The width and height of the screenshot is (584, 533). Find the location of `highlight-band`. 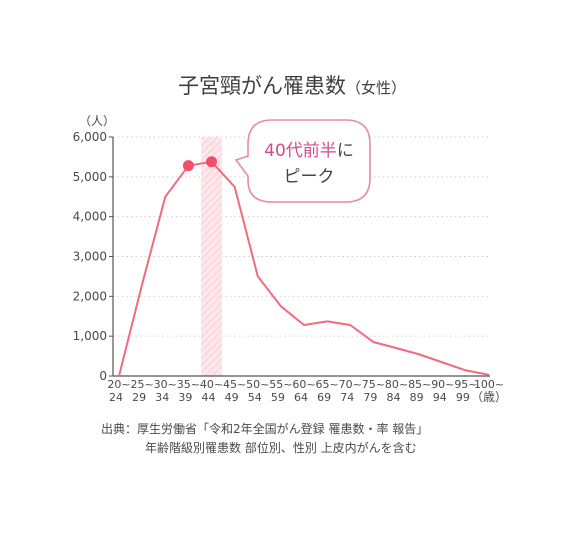

highlight-band is located at coordinates (211, 256).